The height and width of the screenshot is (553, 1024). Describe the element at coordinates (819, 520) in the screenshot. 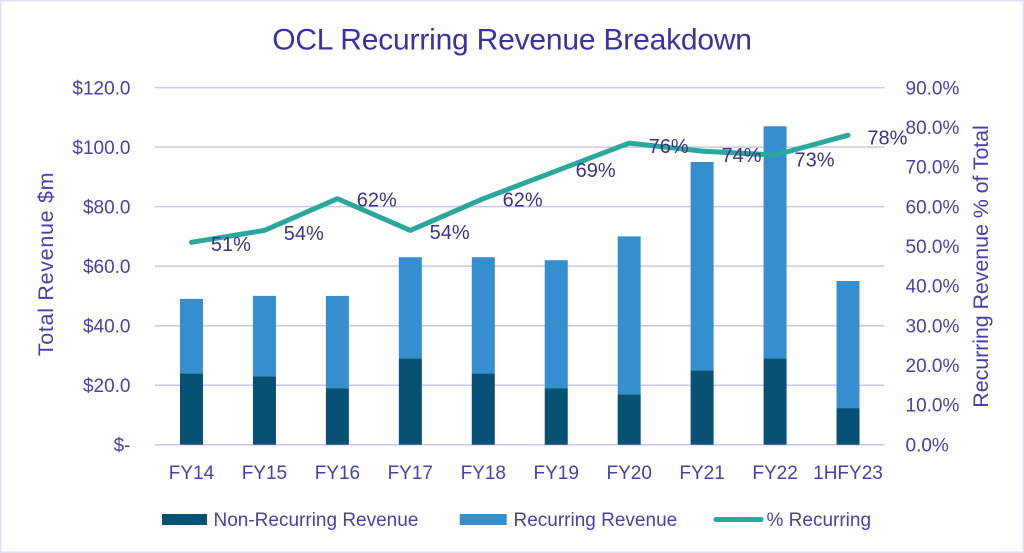

I see `svg-text: % Recurring` at that location.